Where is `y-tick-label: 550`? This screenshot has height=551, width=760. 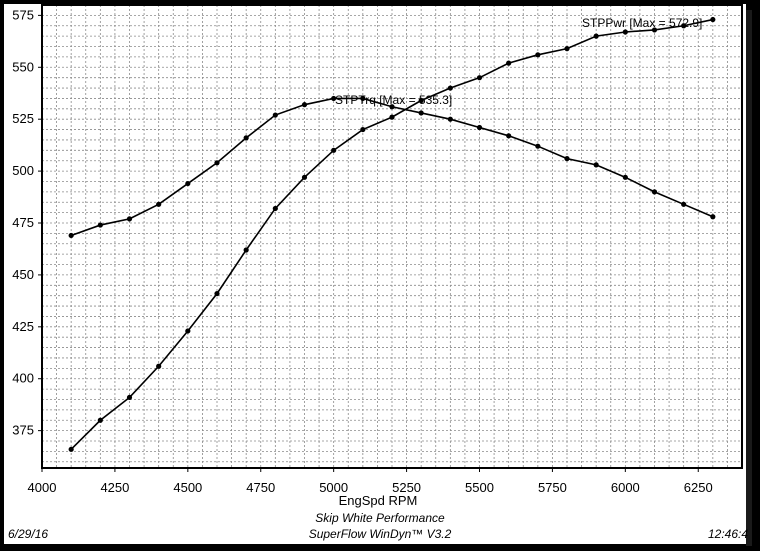 y-tick-label: 550 is located at coordinates (23, 66).